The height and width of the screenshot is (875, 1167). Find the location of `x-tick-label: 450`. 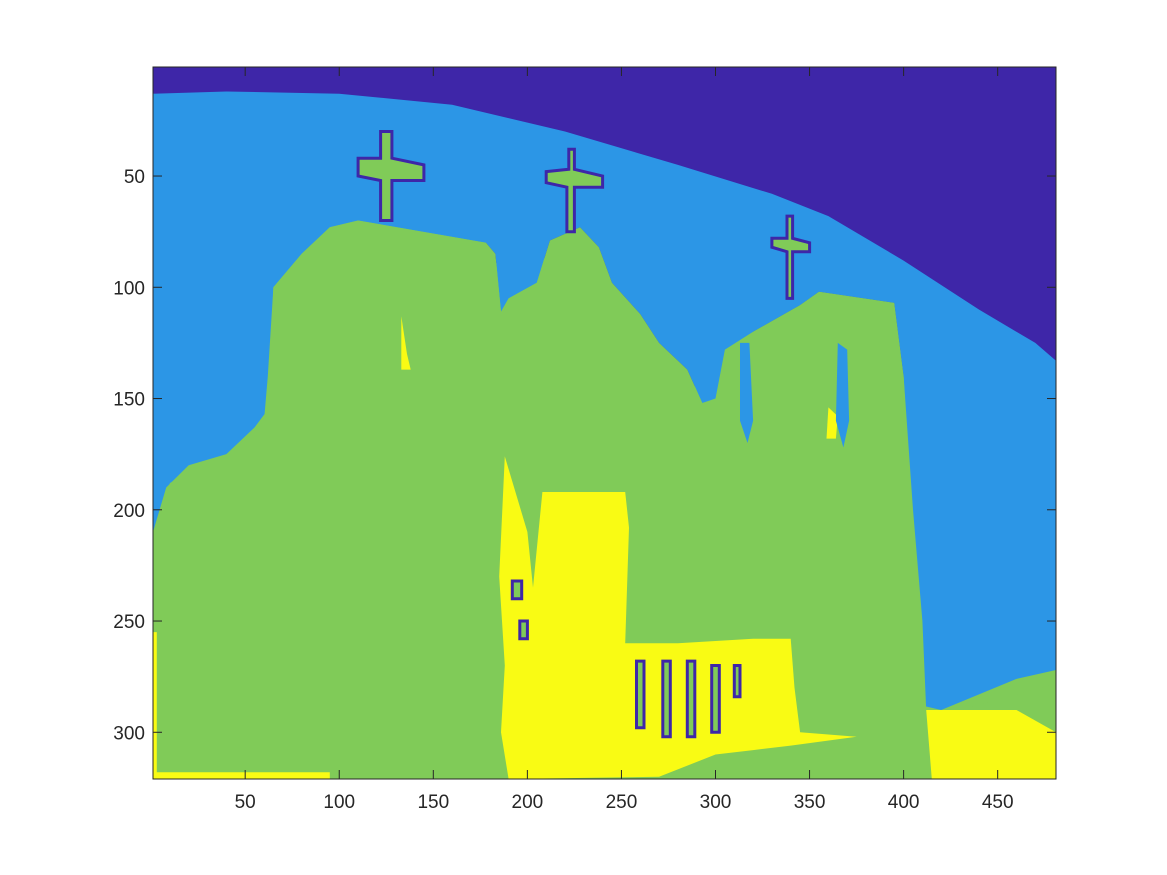

x-tick-label: 450 is located at coordinates (998, 802).